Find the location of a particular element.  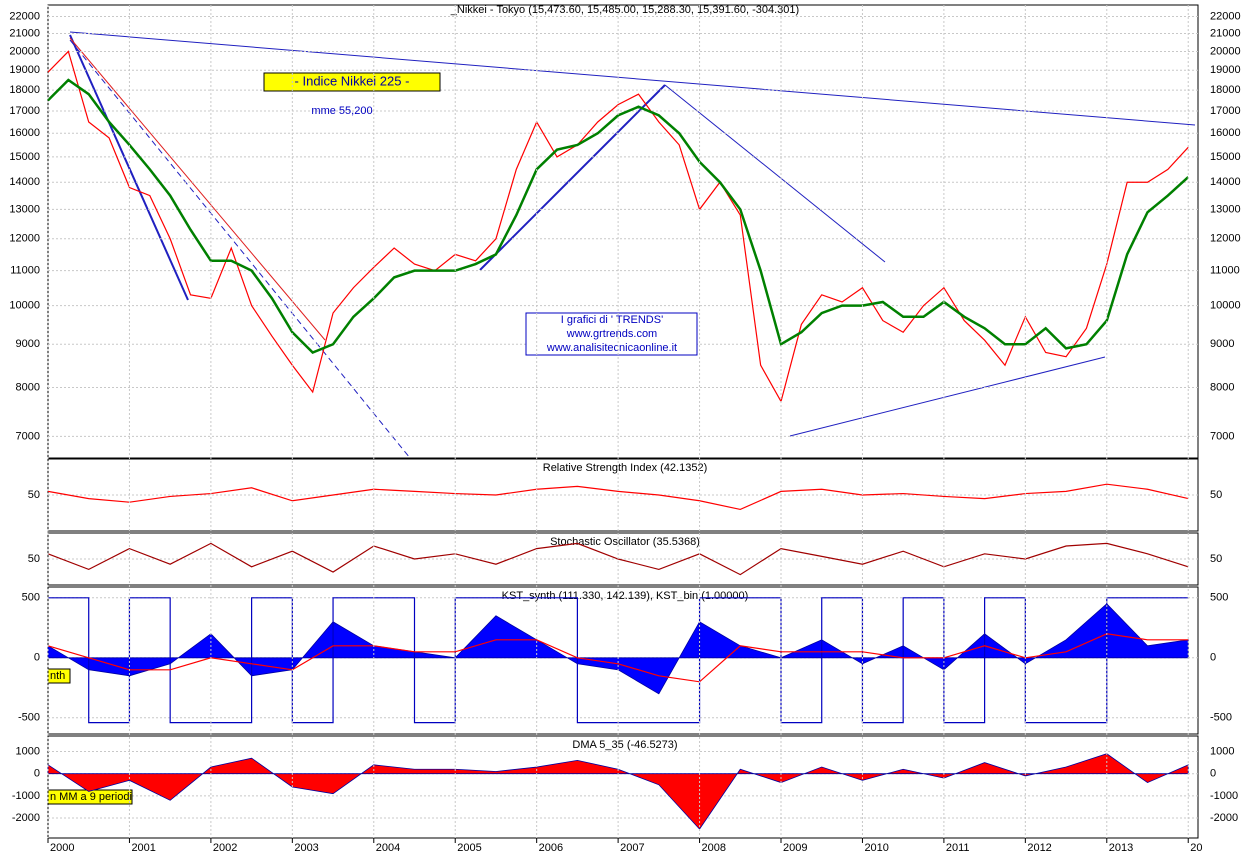

y-tick-label-right: 14000 is located at coordinates (1225, 182).